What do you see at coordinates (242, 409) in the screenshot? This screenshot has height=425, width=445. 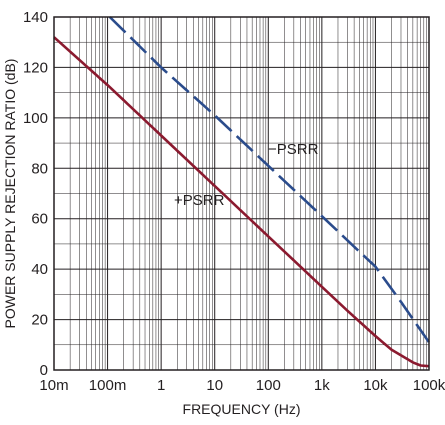 I see `x-axis-title: FREQUENCY (Hz)` at bounding box center [242, 409].